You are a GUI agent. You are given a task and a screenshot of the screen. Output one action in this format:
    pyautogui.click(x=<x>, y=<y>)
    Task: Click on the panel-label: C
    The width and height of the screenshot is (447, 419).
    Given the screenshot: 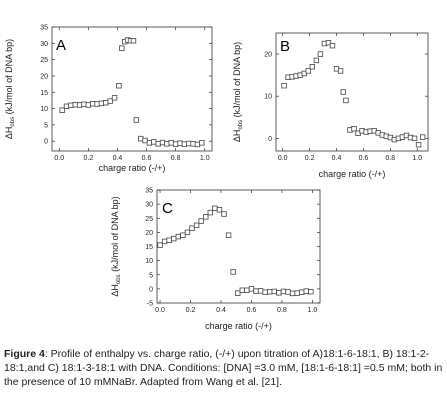 What is the action you would take?
    pyautogui.click(x=167, y=208)
    